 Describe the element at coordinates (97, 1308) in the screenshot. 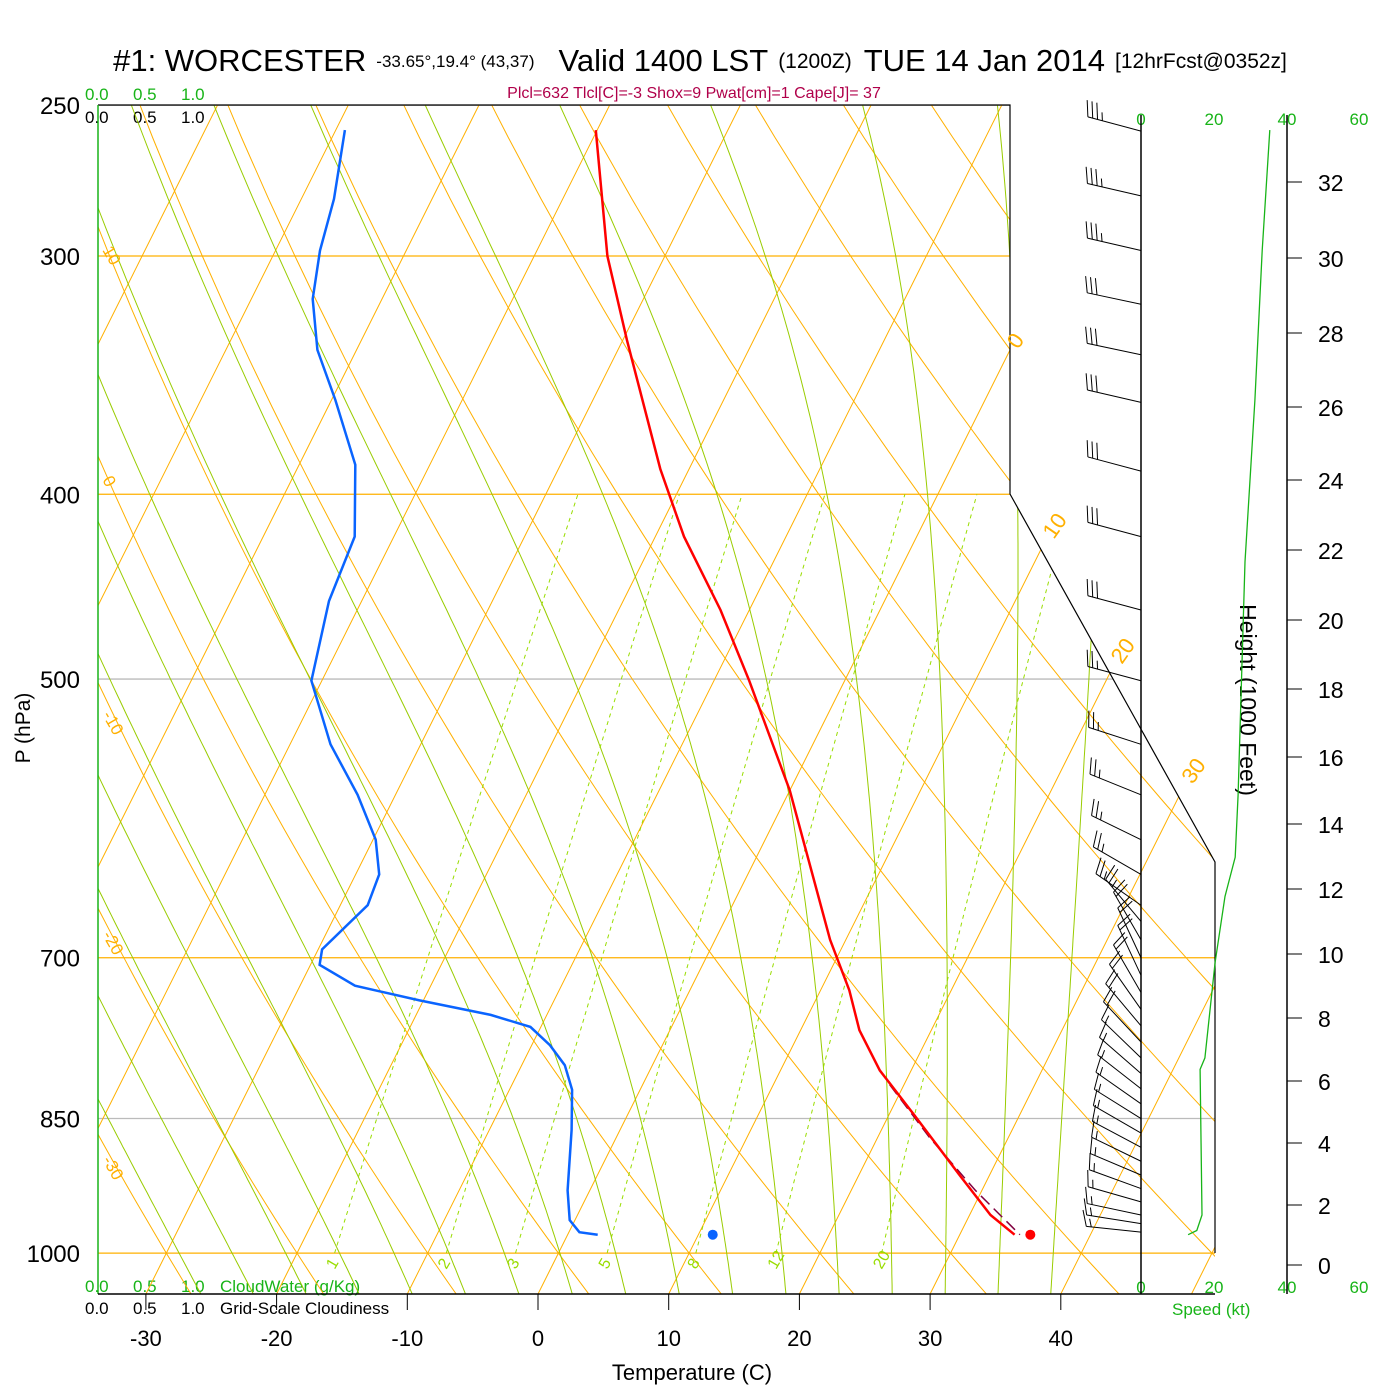

I see `cloudiness-tick: 0.0` at that location.